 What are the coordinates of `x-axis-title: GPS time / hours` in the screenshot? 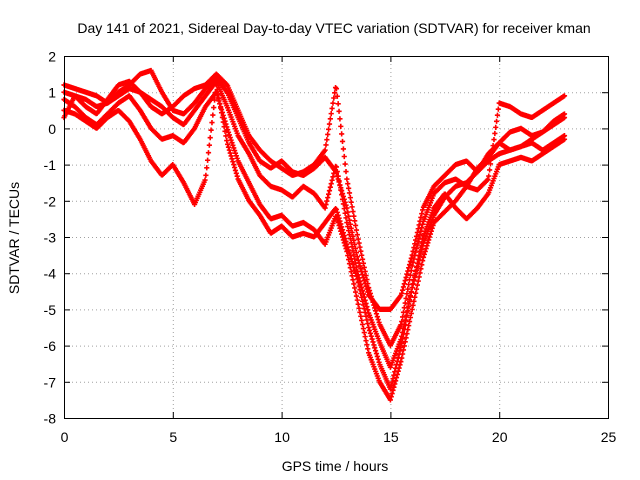 It's located at (335, 466).